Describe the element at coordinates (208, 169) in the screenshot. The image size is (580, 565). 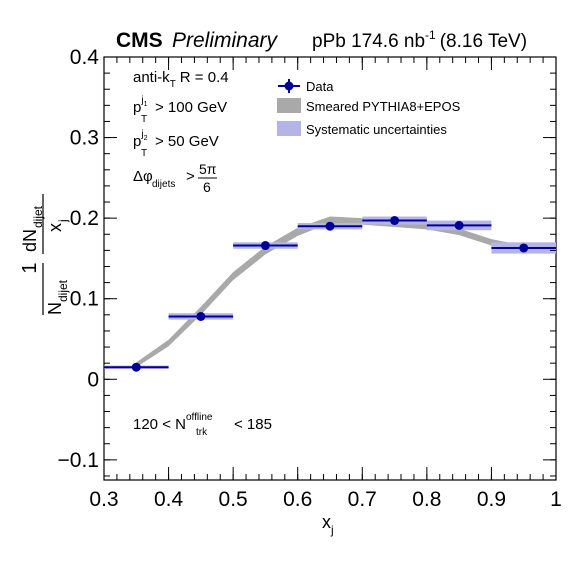
I see `dphi-num: 5π` at that location.